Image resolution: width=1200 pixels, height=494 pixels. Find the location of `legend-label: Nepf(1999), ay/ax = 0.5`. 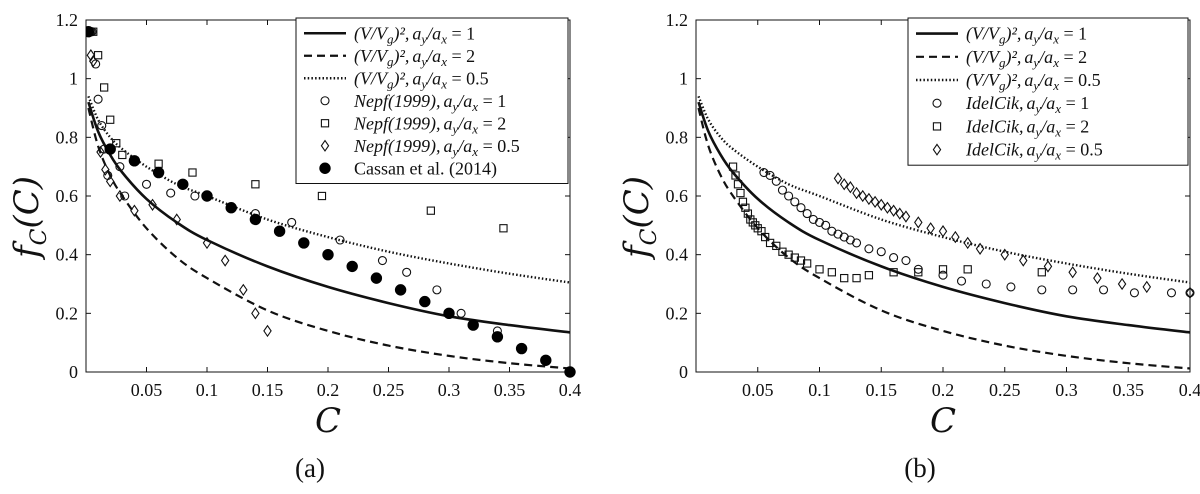

legend-label: Nepf(1999), ay/ax = 0.5 is located at coordinates (436, 147).